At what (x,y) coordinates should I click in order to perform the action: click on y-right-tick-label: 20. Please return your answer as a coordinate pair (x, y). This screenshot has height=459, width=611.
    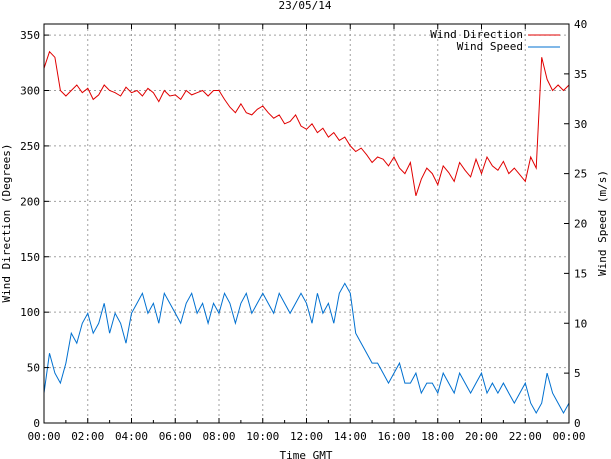
    Looking at the image, I should click on (580, 224).